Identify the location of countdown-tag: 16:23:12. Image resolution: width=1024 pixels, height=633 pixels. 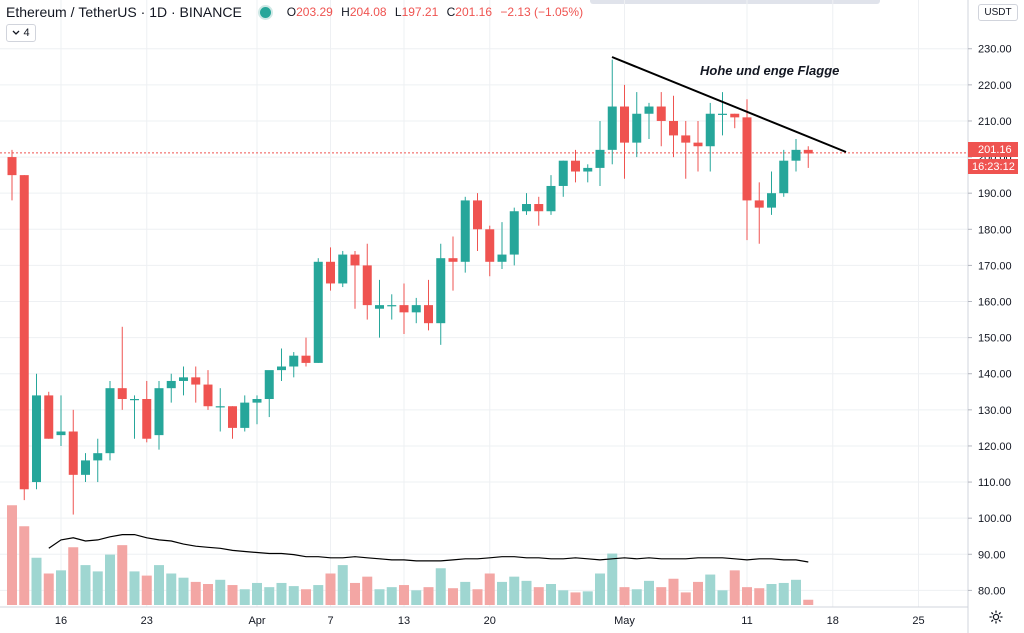
(993, 166).